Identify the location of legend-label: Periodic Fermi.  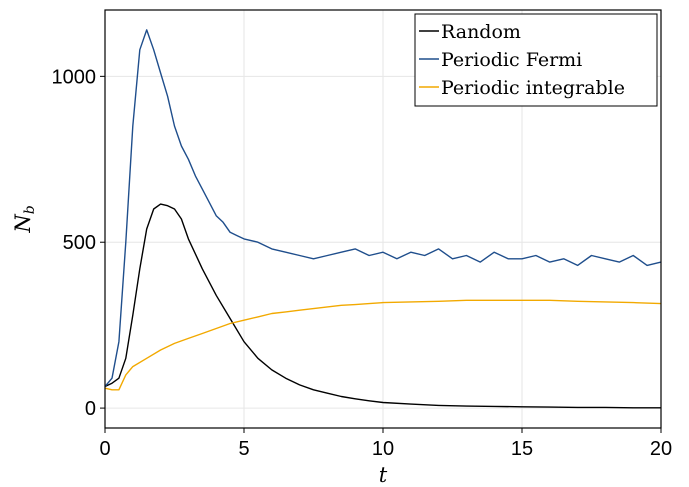
(511, 60).